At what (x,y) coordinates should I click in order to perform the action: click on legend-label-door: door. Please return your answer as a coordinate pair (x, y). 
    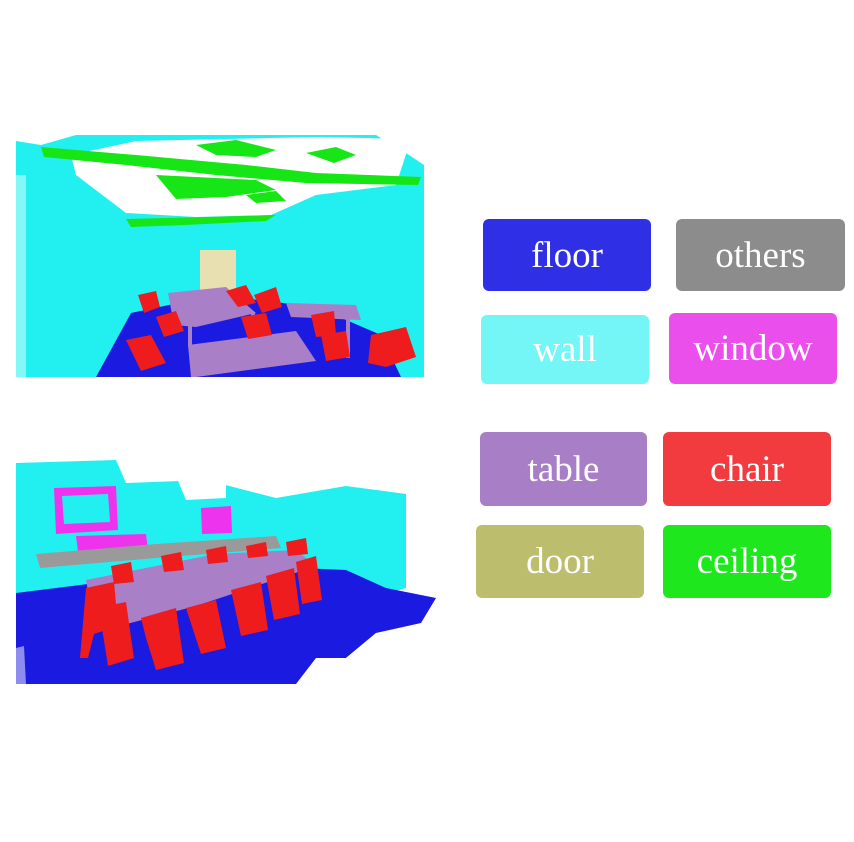
    Looking at the image, I should click on (560, 561).